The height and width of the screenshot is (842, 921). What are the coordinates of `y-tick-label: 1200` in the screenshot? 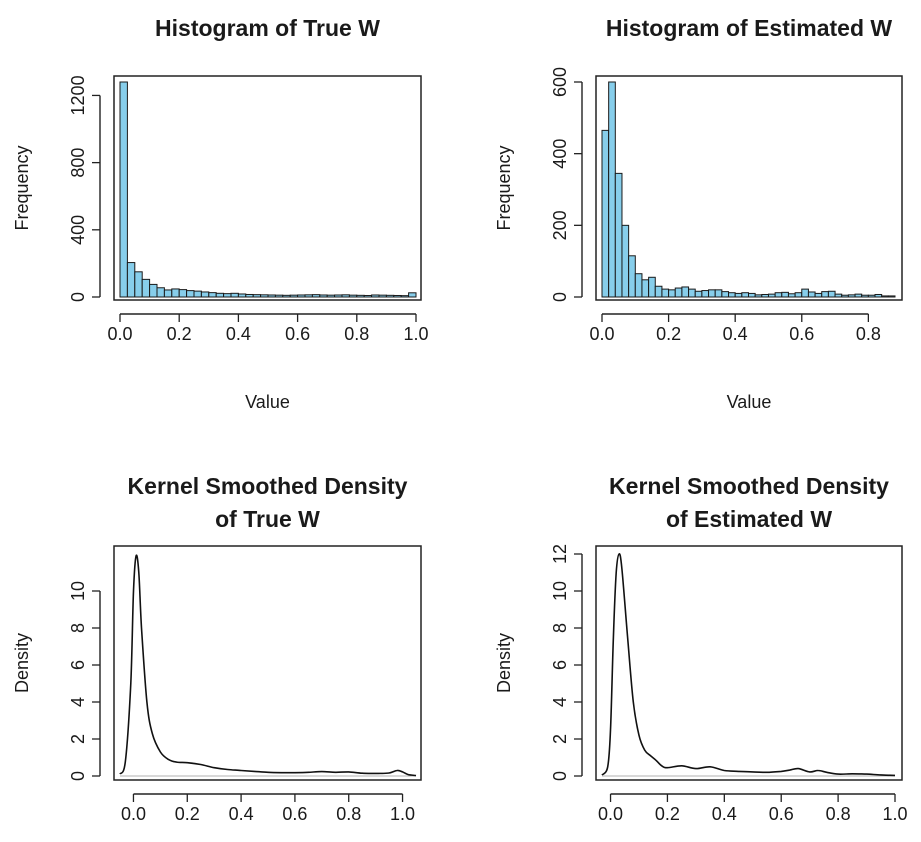 It's located at (78, 95).